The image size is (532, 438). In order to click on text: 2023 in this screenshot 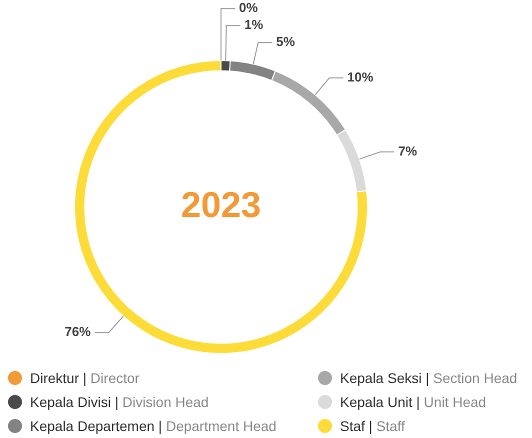, I will do `click(221, 204)`.